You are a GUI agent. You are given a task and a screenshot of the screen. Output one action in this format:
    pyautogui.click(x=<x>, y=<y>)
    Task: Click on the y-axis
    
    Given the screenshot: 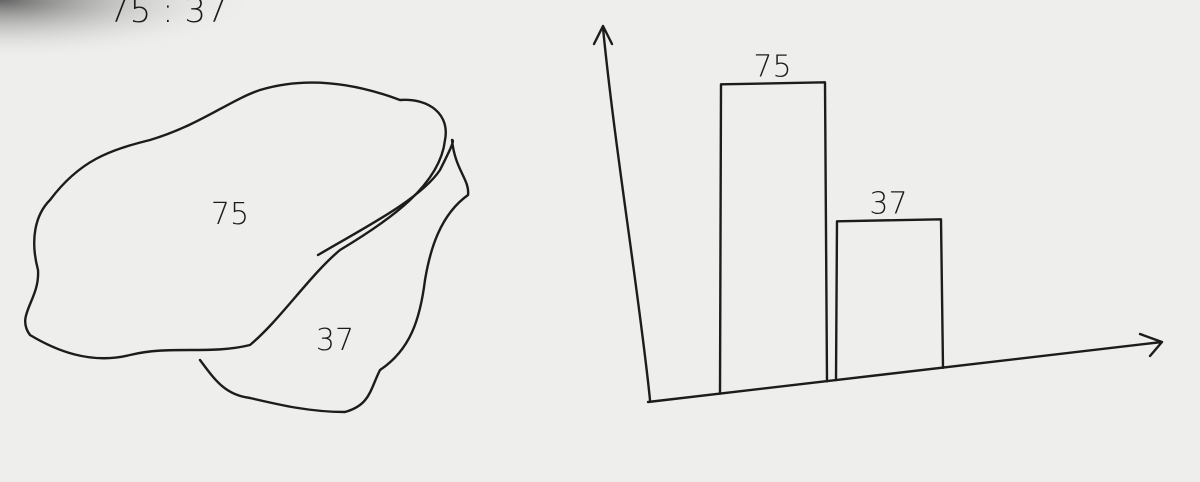 What is the action you would take?
    pyautogui.click(x=622, y=213)
    